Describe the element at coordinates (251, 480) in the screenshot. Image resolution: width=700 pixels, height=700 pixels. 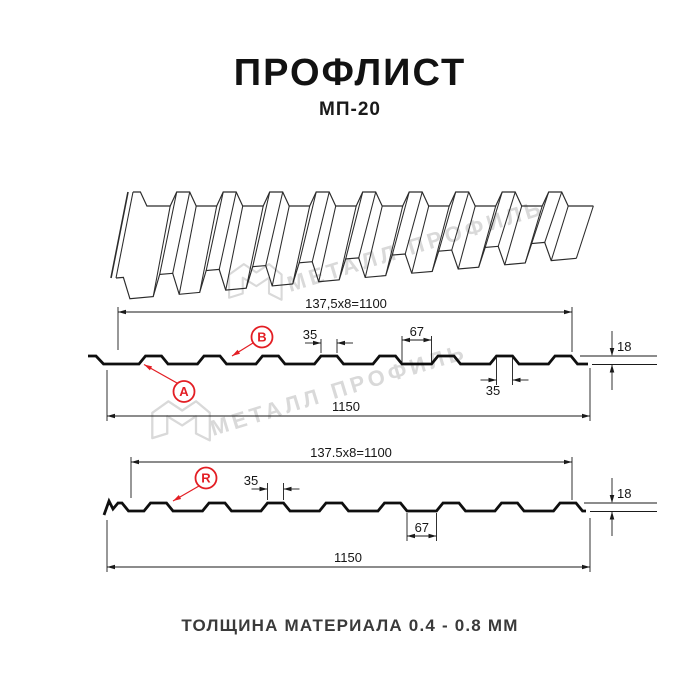
I see `dim-rib-top-width-bottom: 35` at that location.